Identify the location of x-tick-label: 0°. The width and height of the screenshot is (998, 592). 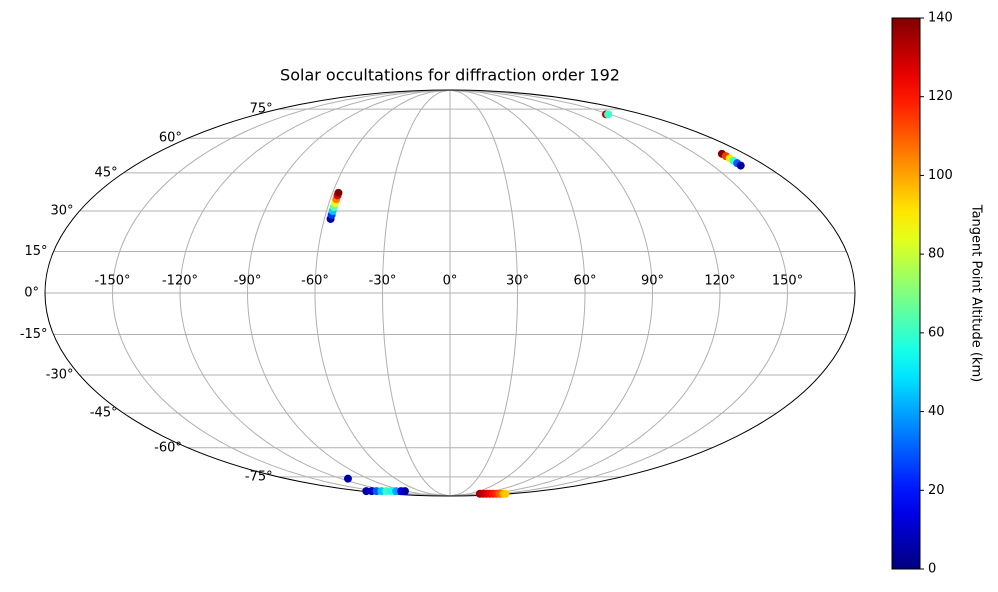
(450, 281).